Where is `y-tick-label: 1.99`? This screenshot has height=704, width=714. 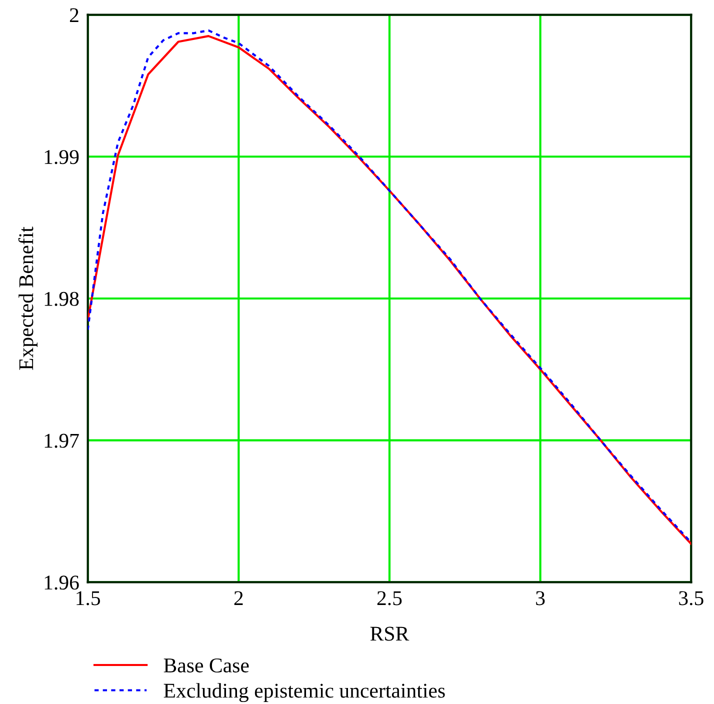 y-tick-label: 1.99 is located at coordinates (61, 157).